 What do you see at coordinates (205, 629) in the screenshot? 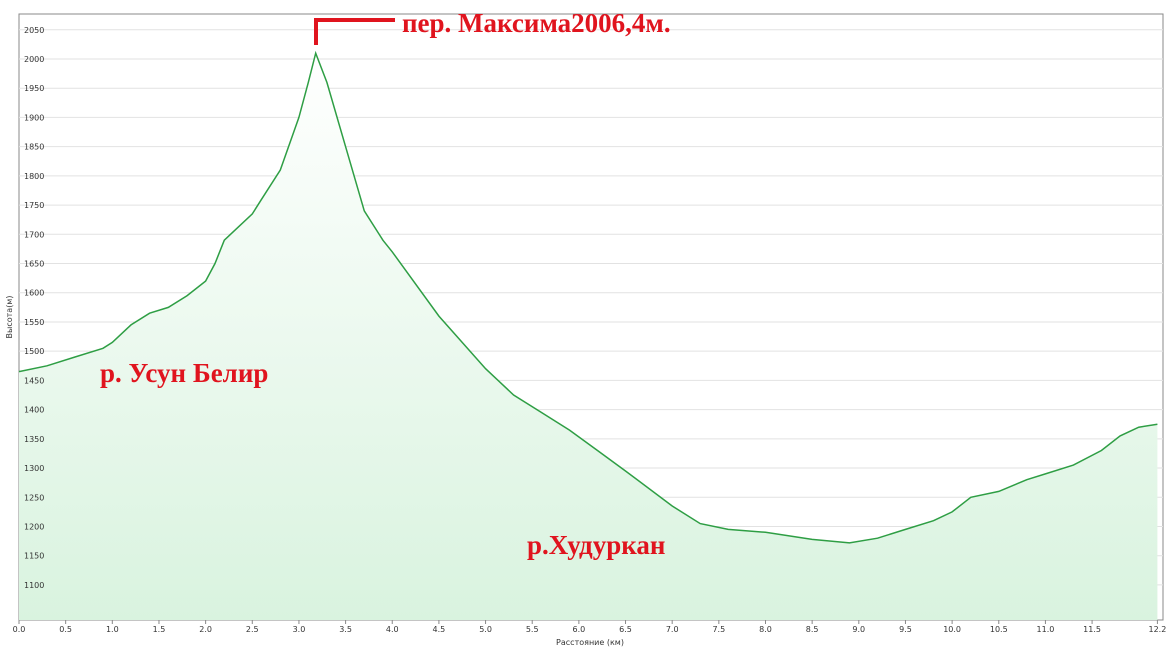
I see `x-tick-label: 2.0` at bounding box center [205, 629].